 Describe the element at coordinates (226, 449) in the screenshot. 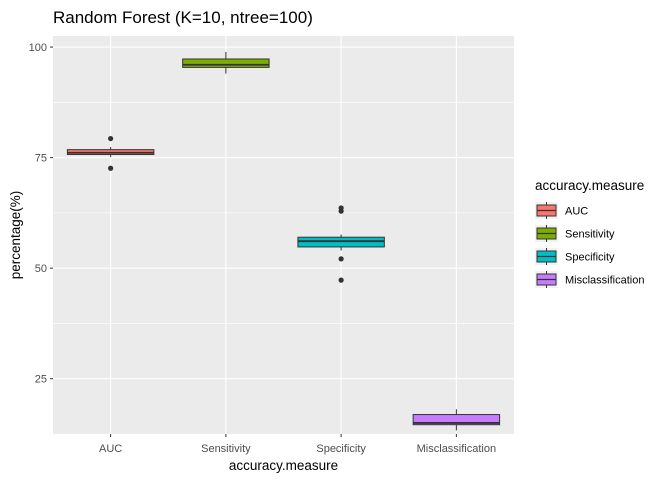

I see `x-tick-label: Sensitivity` at that location.